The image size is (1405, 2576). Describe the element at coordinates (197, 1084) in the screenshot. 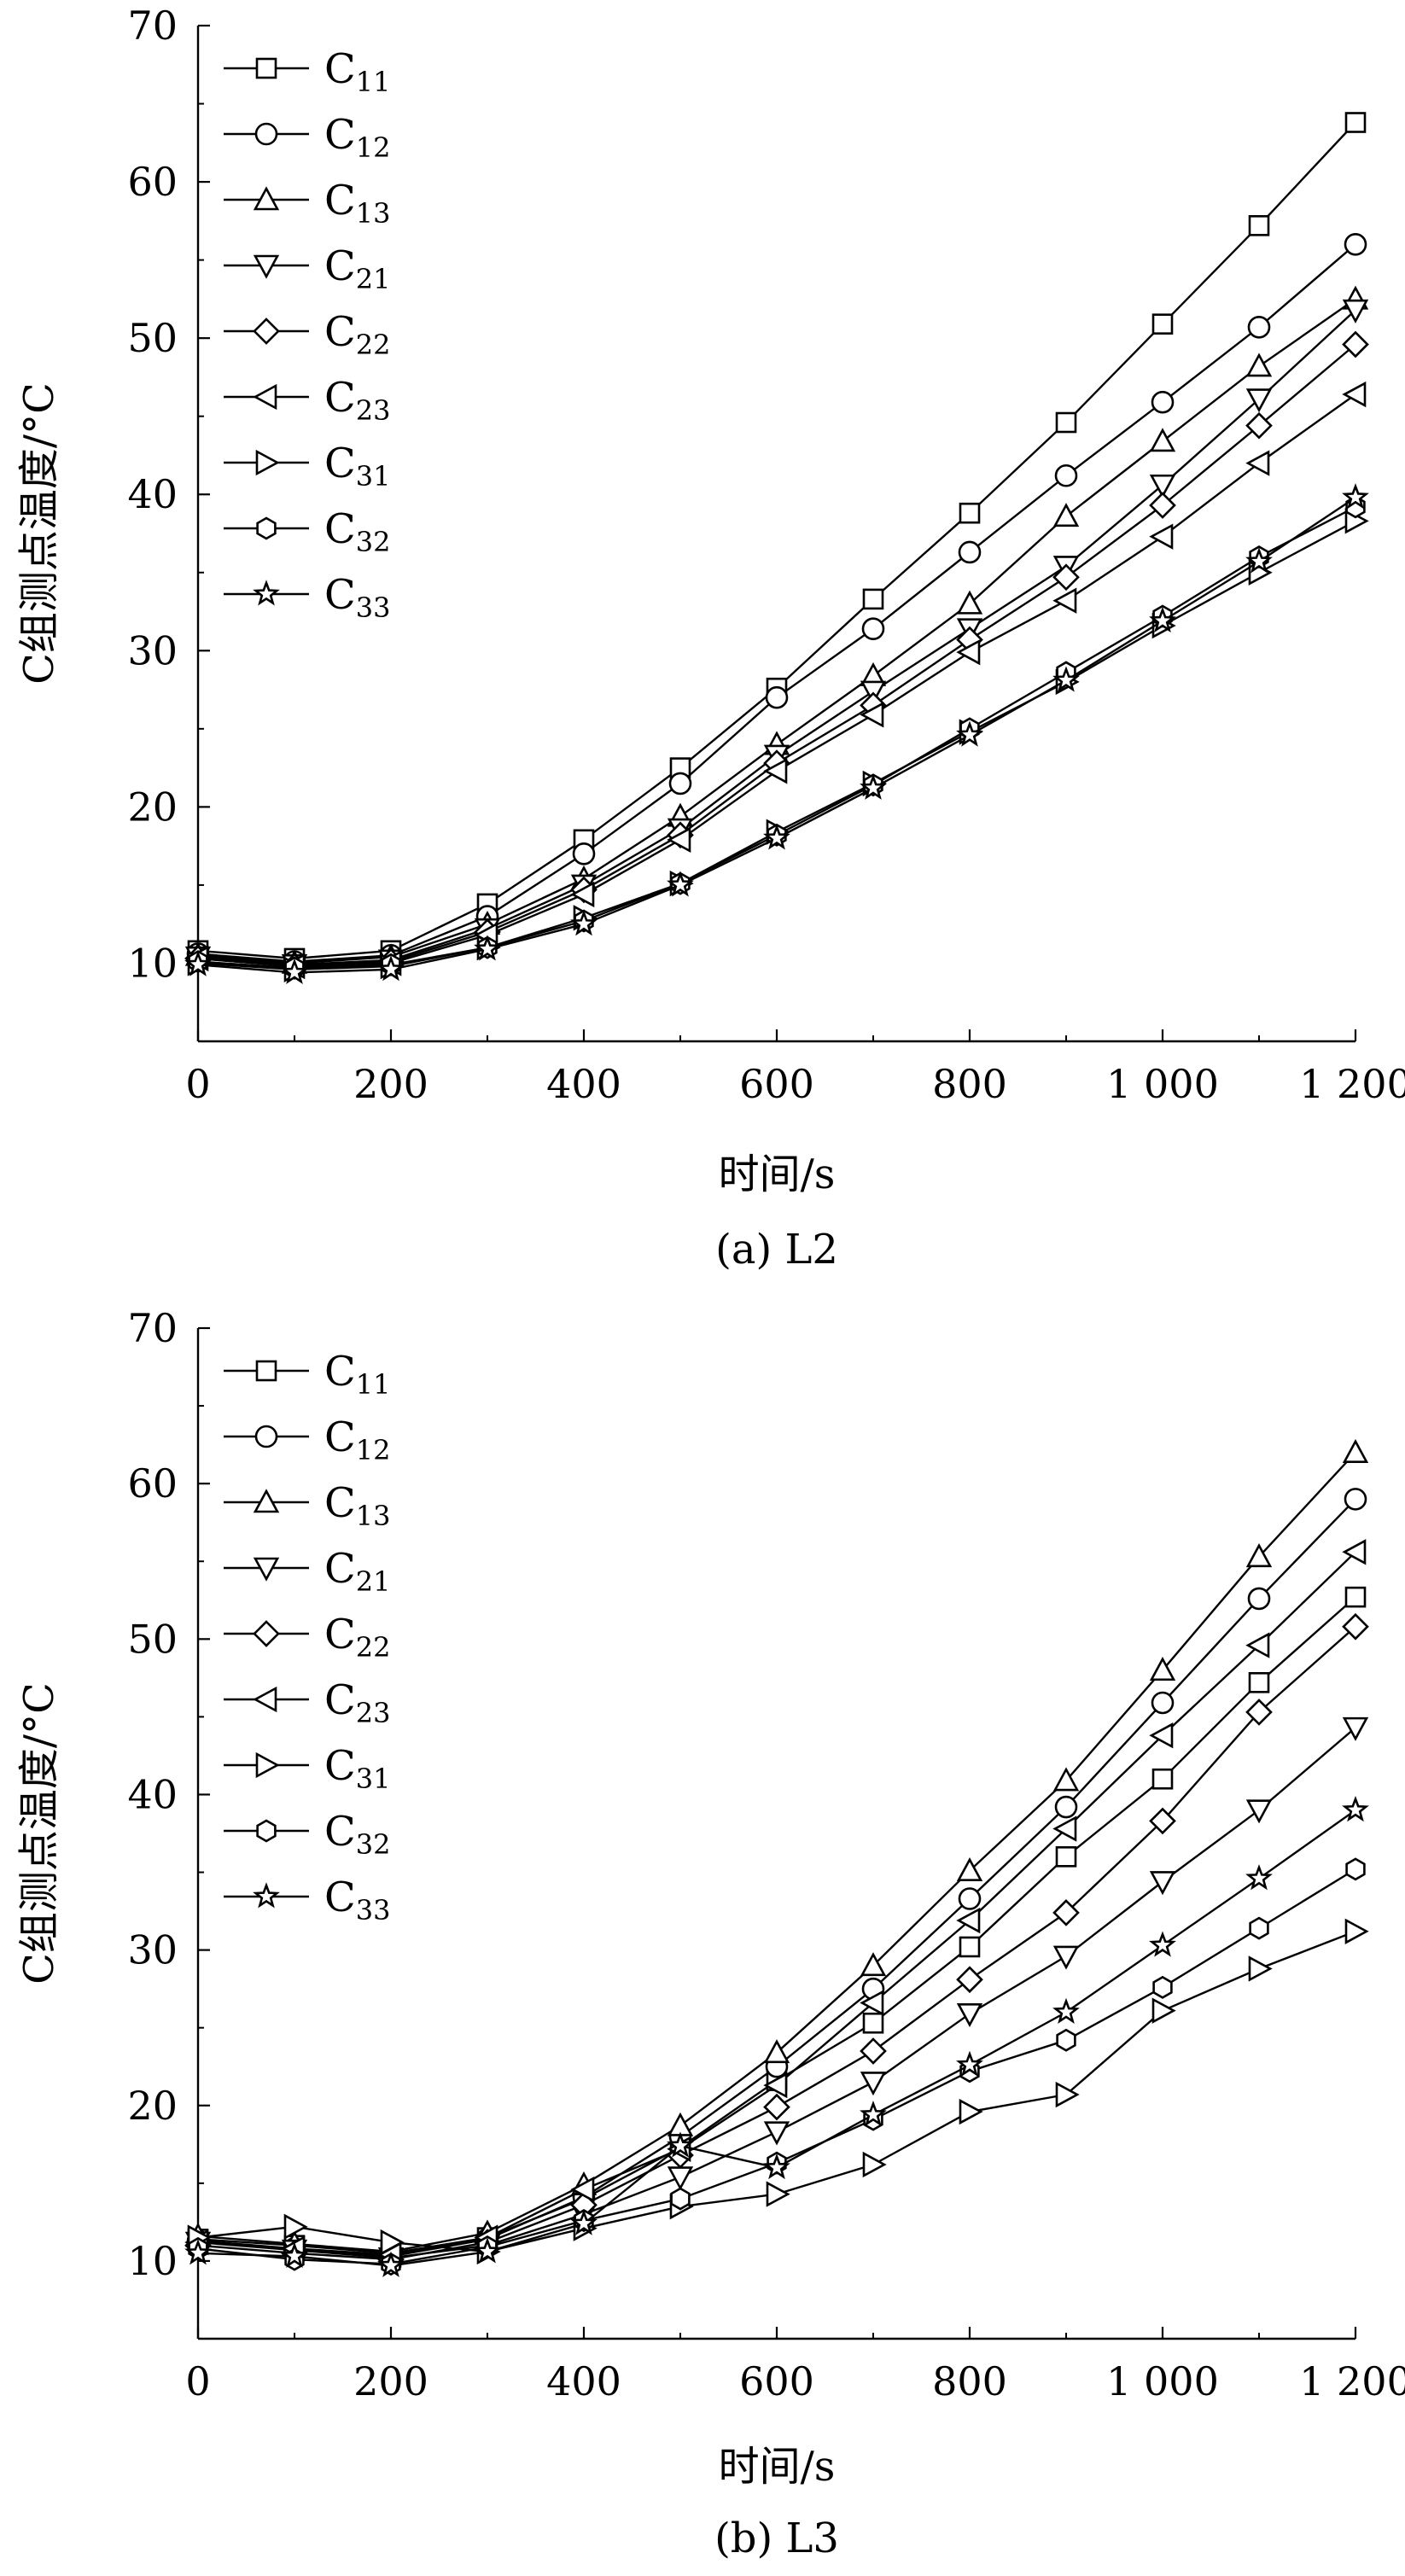

I see `x-tick-label: 0` at that location.